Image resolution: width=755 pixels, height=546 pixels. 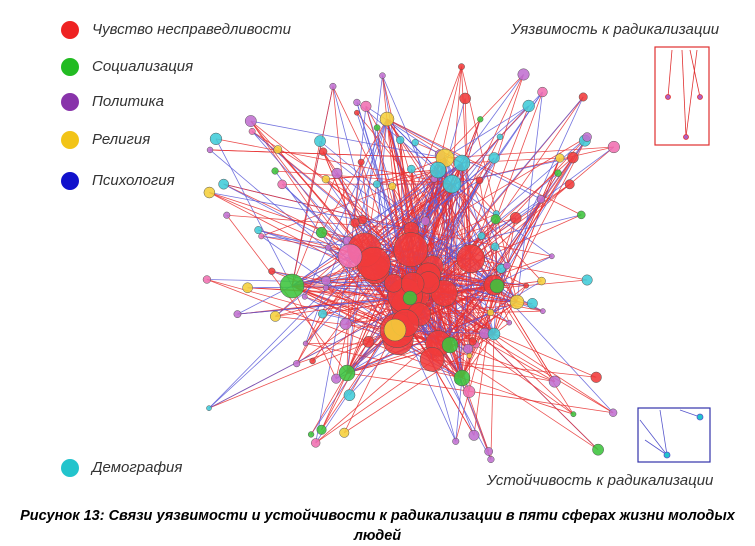 What do you see at coordinates (136, 467) in the screenshot?
I see `legend-label: Демография` at bounding box center [136, 467].